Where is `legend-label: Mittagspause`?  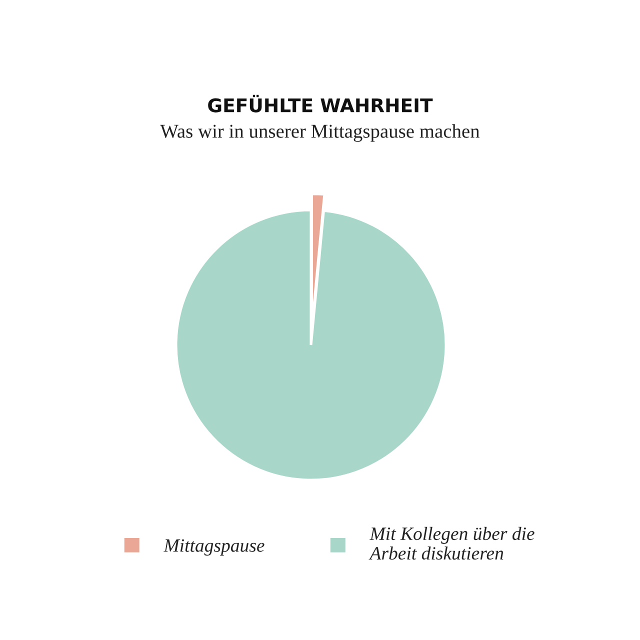 legend-label: Mittagspause is located at coordinates (214, 547).